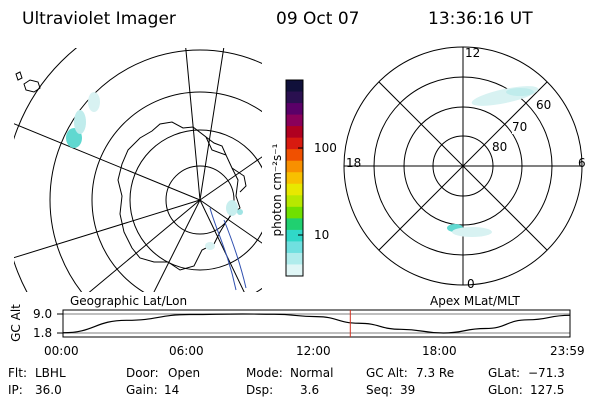  What do you see at coordinates (544, 105) in the screenshot?
I see `lat-label-60: 60` at bounding box center [544, 105].